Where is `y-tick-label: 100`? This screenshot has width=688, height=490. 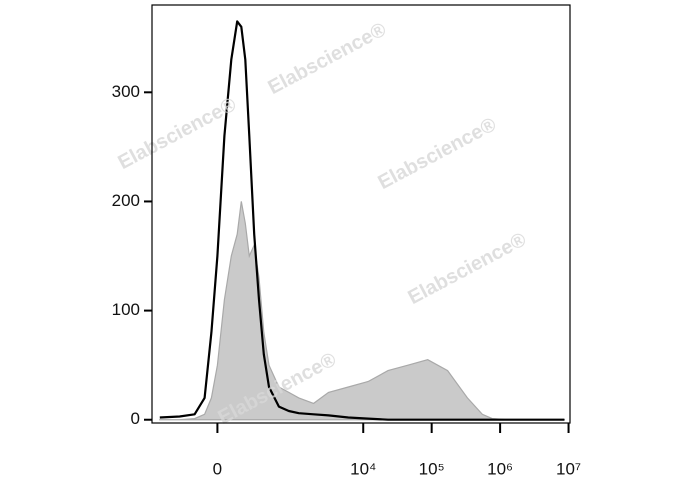
y-tick-label: 100 is located at coordinates (126, 309).